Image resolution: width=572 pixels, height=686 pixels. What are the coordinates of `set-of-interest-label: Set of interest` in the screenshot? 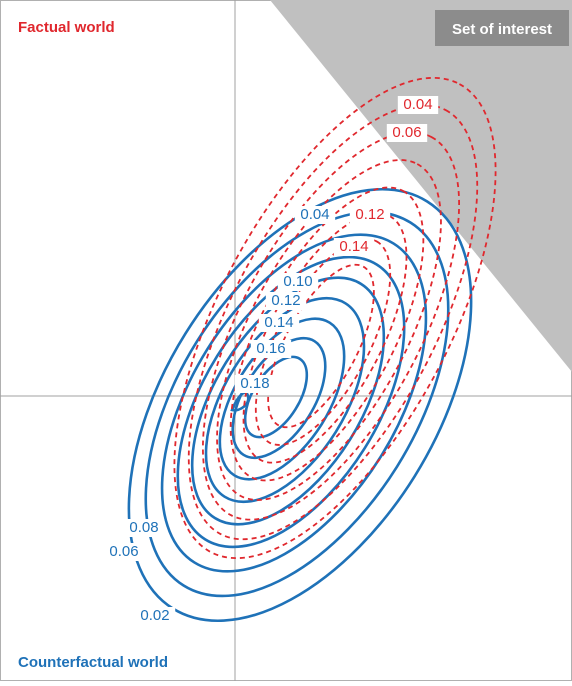 It's located at (502, 29).